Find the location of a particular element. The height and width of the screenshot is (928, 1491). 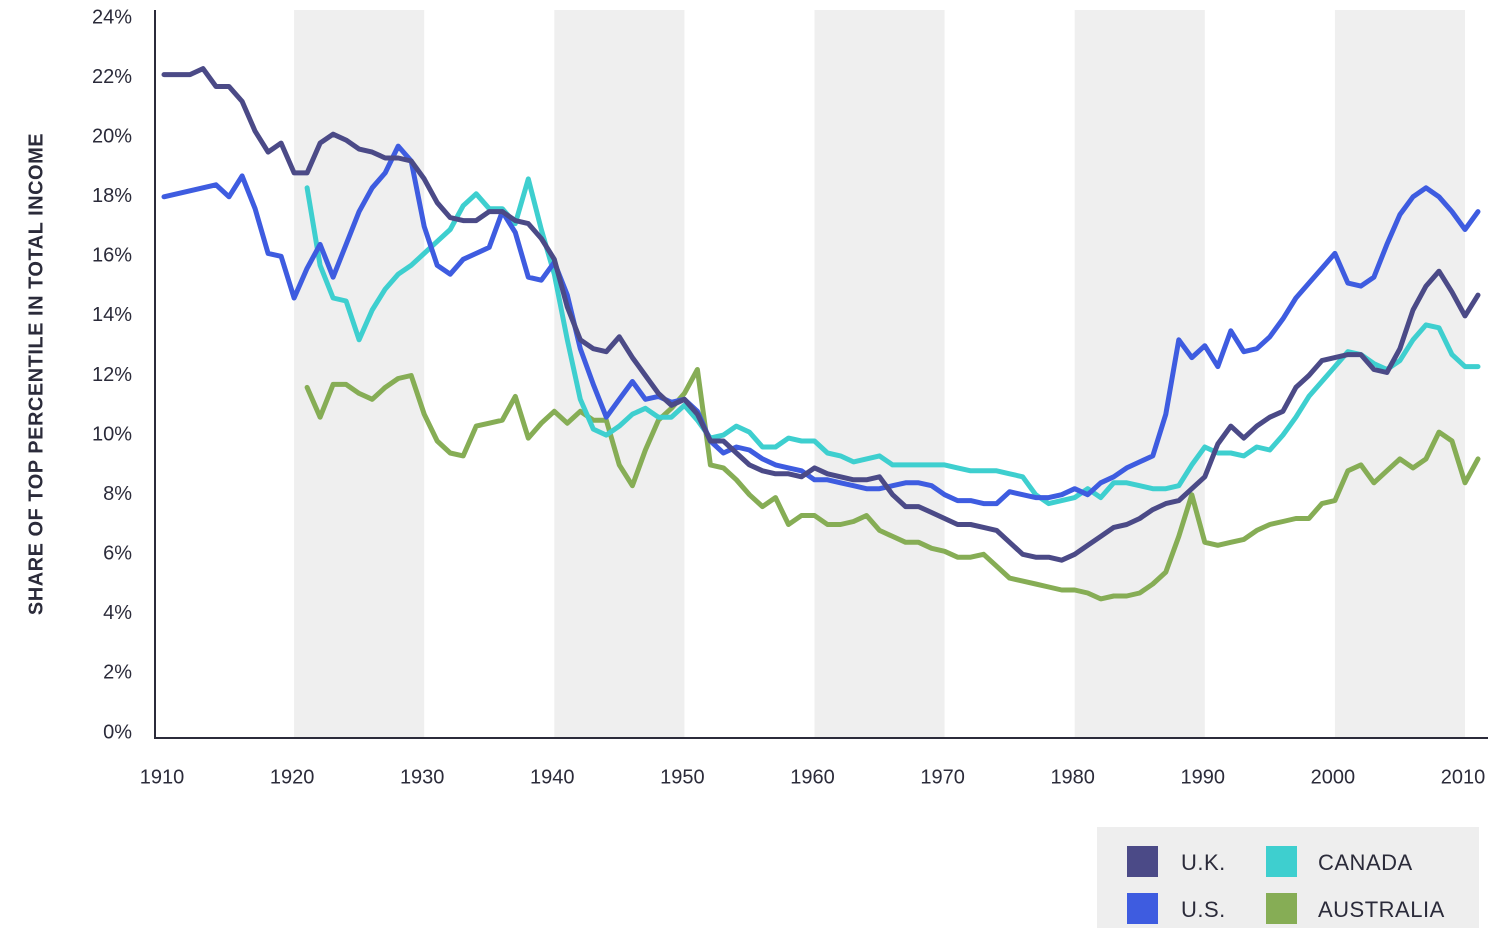

y-tick-labels: 0% 2% 4% 6% 8% 10% 12% 14% 16% 18% 20% 22% 24% is located at coordinates (112, 374).